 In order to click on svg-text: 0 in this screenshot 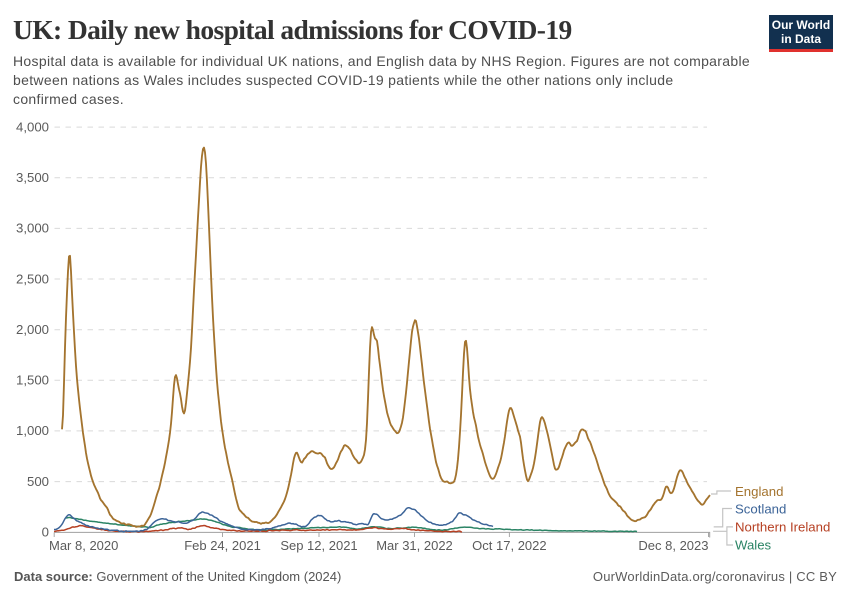, I will do `click(45, 532)`.